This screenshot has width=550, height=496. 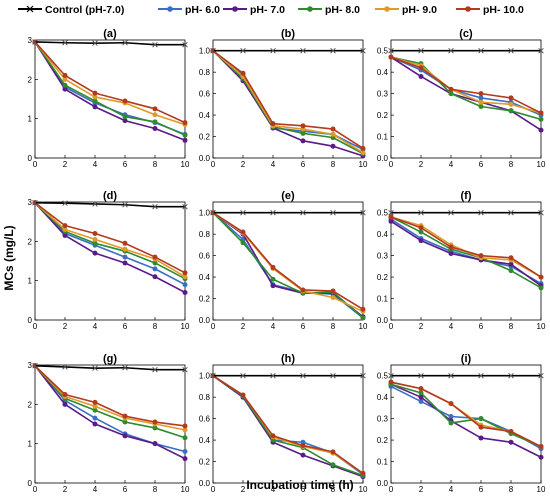 I want to click on panel-i: 0 2 4 6 8 10 0.0 0.1 0.2 0.3 0.4 0.5 (i), so click(x=461, y=423).